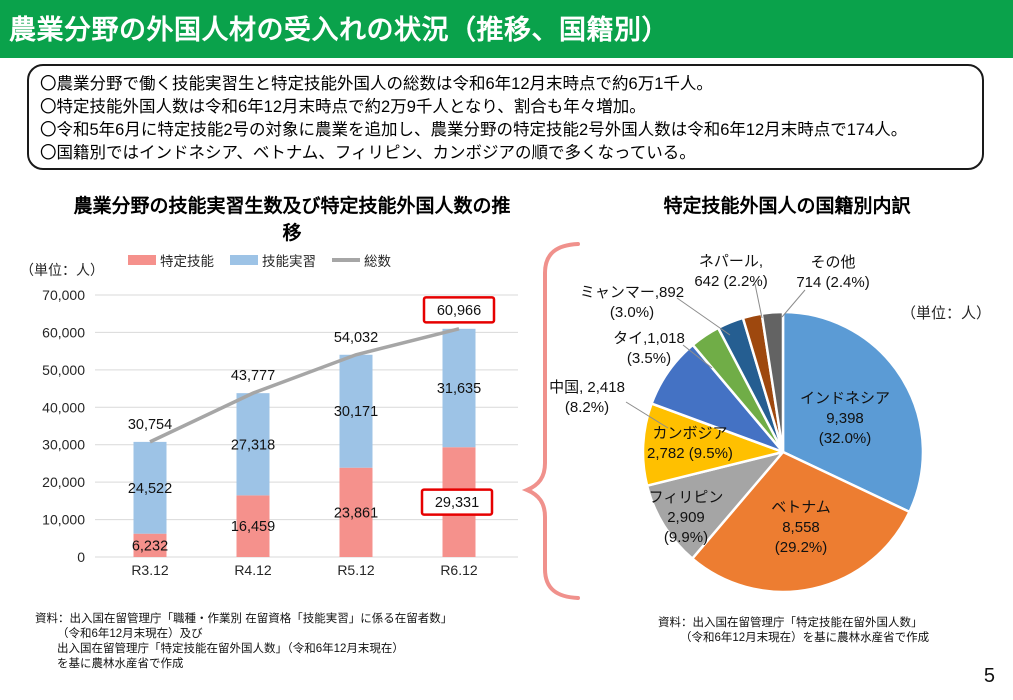 The image size is (1013, 700). What do you see at coordinates (459, 389) in the screenshot?
I see `svg-text: 31,635` at bounding box center [459, 389].